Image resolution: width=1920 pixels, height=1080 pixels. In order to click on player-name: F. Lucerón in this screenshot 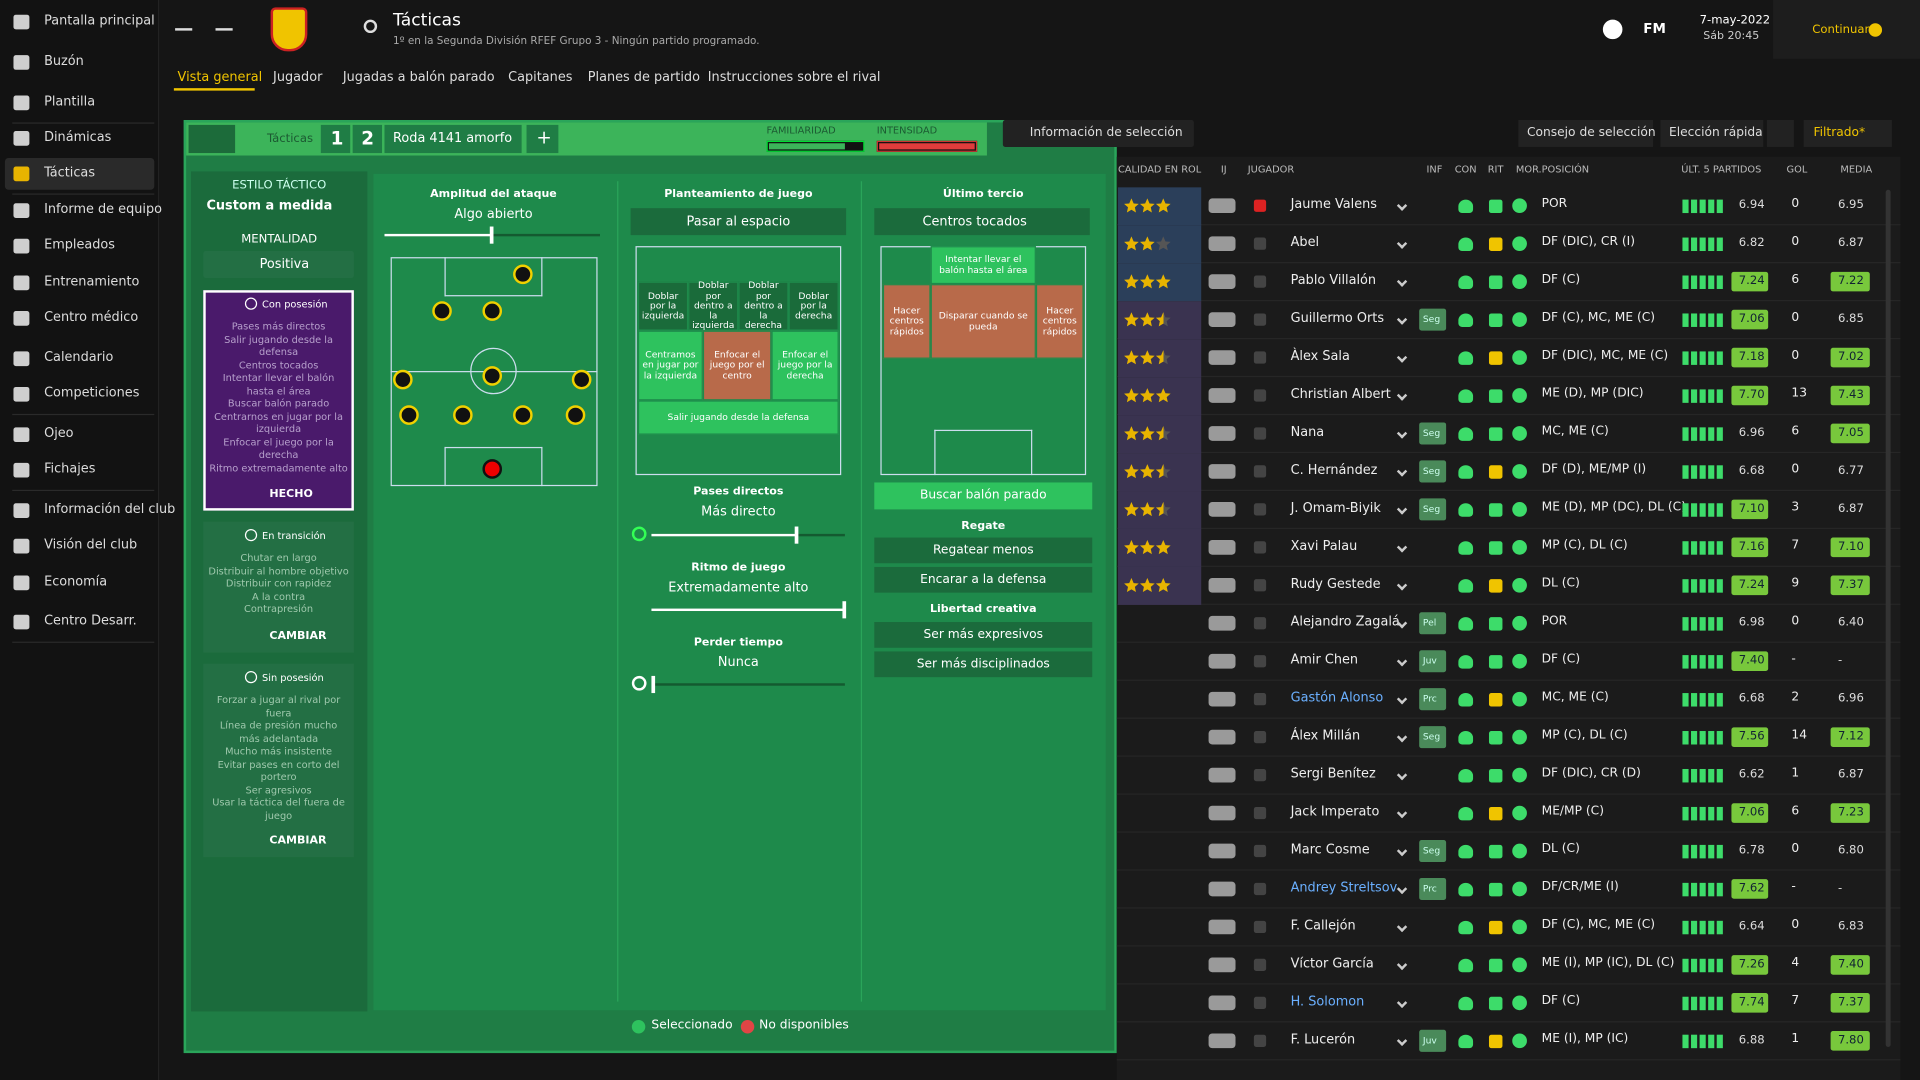, I will do `click(1323, 1039)`.